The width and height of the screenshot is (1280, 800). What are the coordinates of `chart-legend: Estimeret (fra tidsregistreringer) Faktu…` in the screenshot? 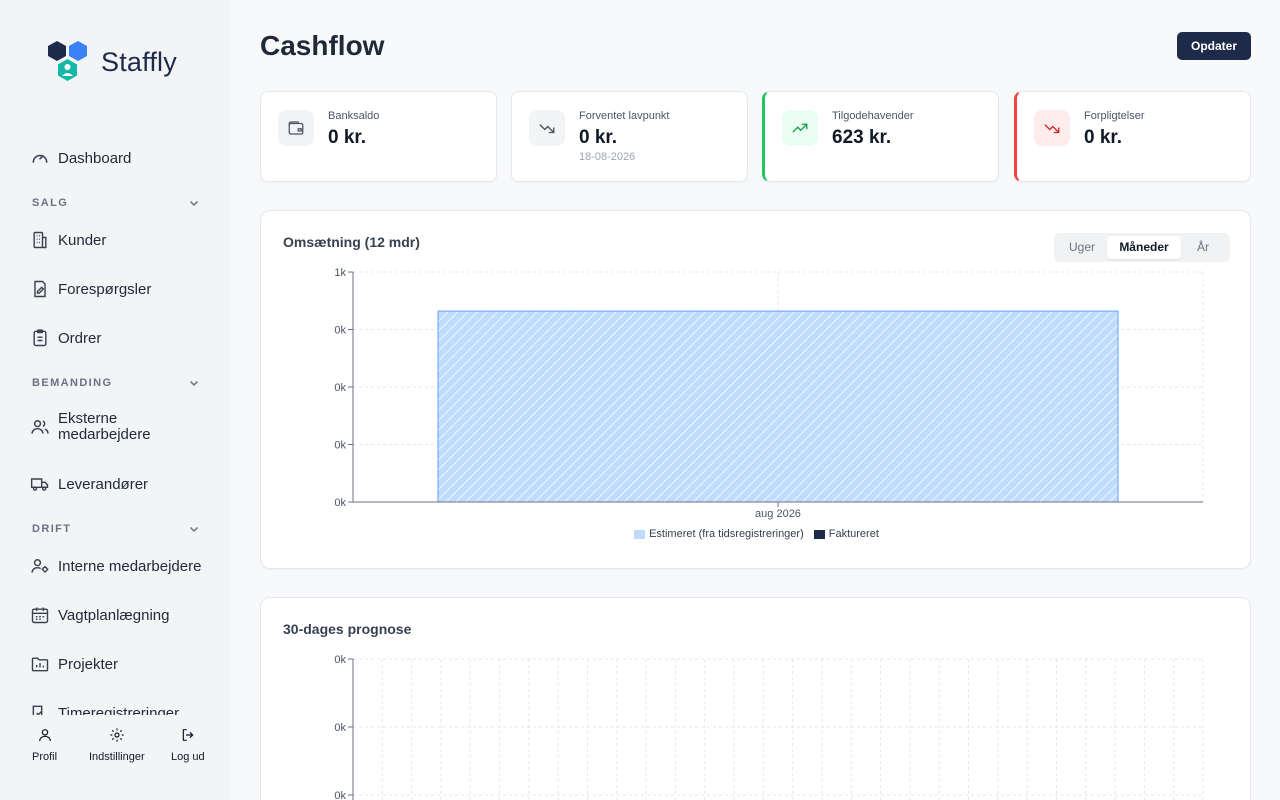 It's located at (756, 534).